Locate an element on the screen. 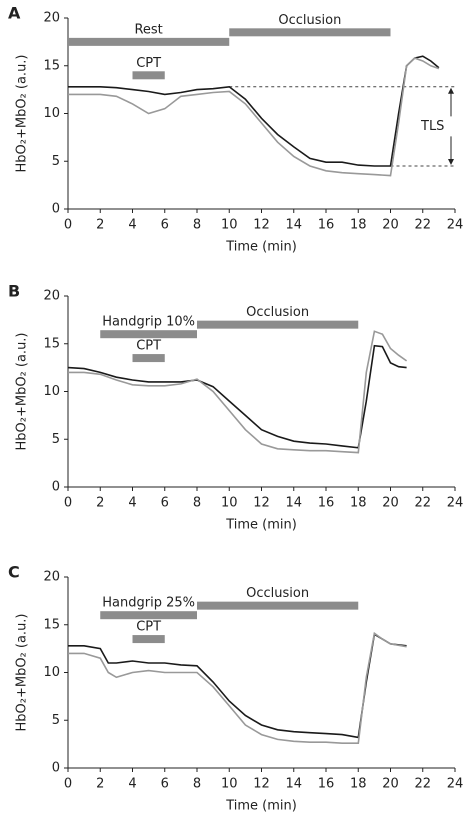 Image resolution: width=467 pixels, height=820 pixels. panel-letter: C is located at coordinates (14, 572).